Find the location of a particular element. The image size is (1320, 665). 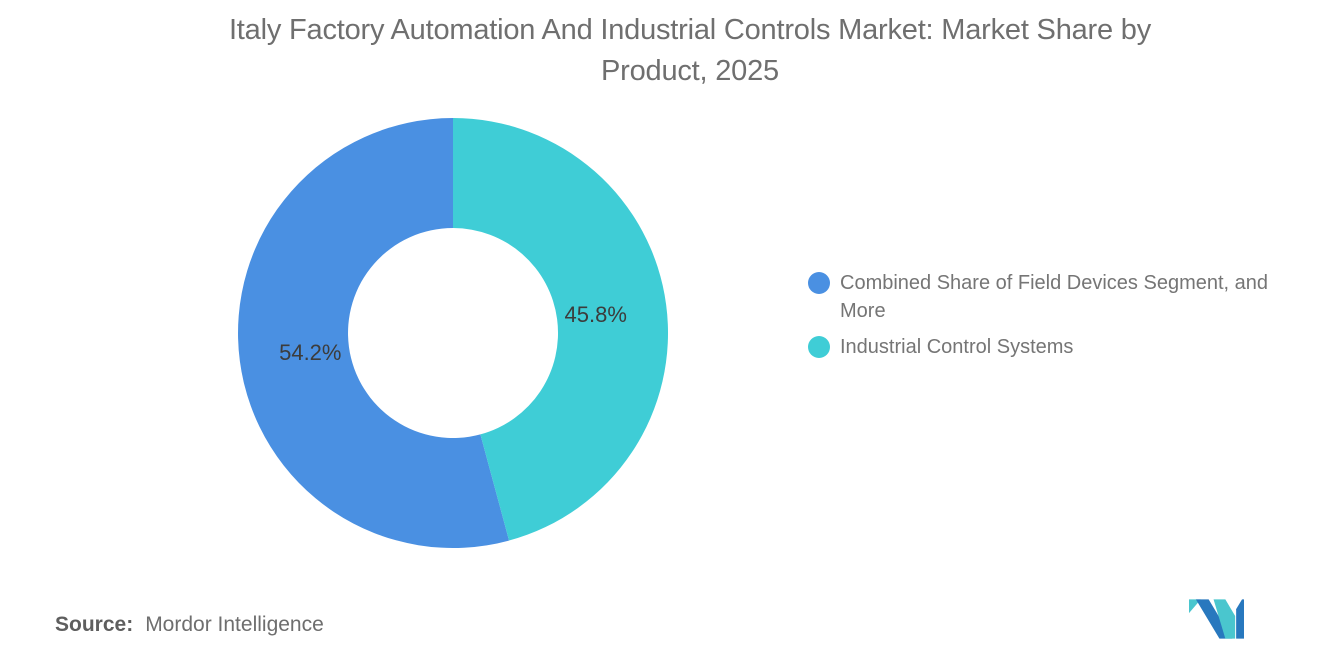

slice-label: 54.2% is located at coordinates (310, 352).